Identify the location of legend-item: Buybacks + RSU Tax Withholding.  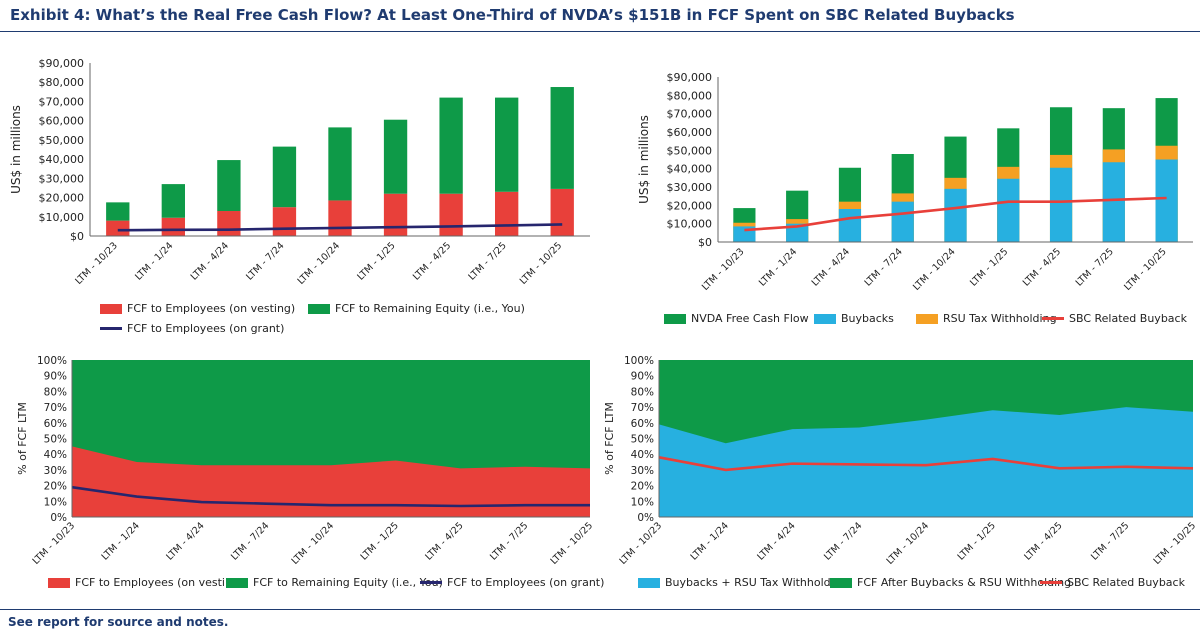
(743, 582).